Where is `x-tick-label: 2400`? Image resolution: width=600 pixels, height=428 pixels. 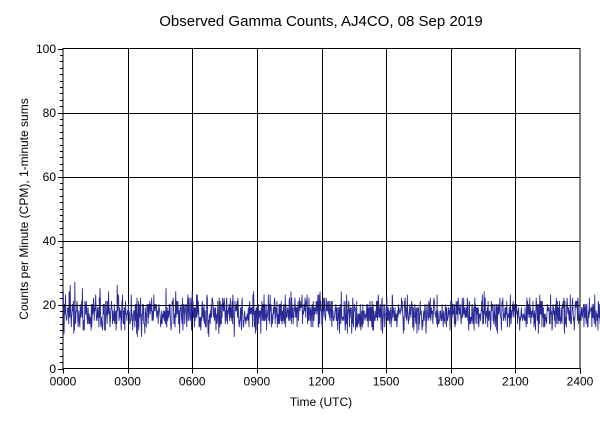
x-tick-label: 2400 is located at coordinates (580, 382).